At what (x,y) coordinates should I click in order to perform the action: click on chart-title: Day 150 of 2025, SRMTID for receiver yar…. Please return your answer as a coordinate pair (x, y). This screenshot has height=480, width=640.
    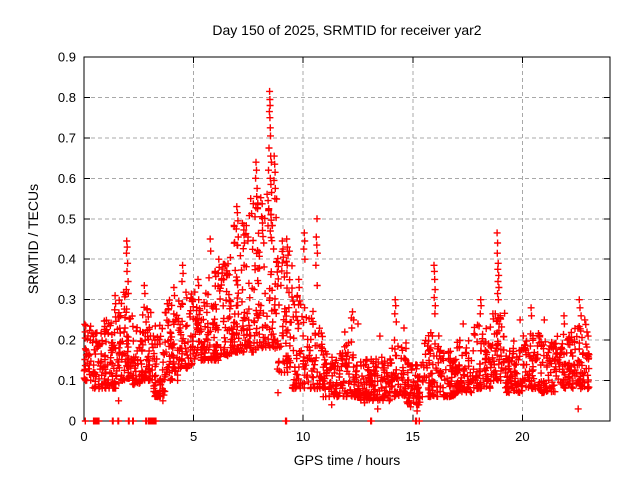
    Looking at the image, I should click on (347, 30).